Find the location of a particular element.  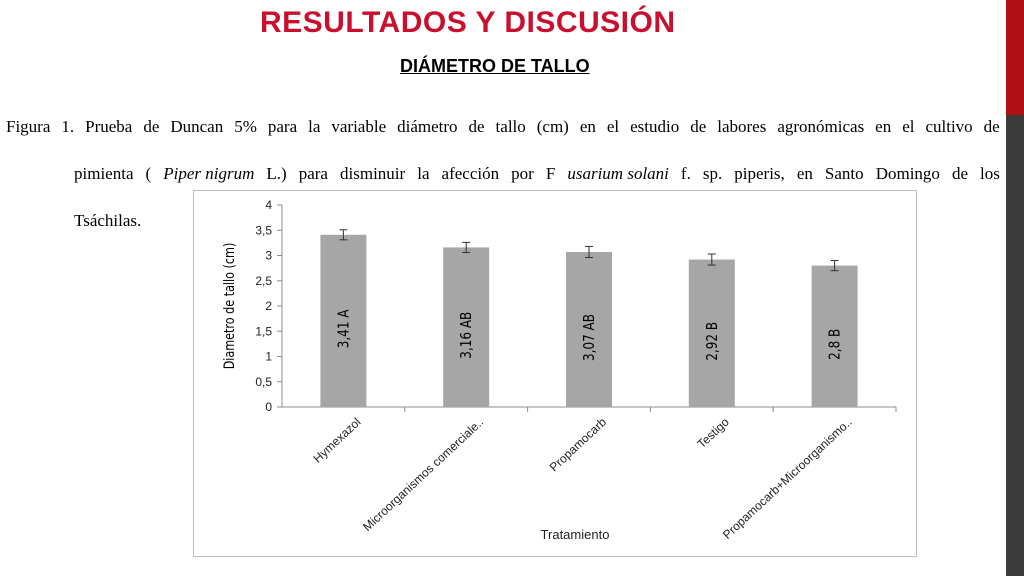

side-bar-accent is located at coordinates (1015, 57).